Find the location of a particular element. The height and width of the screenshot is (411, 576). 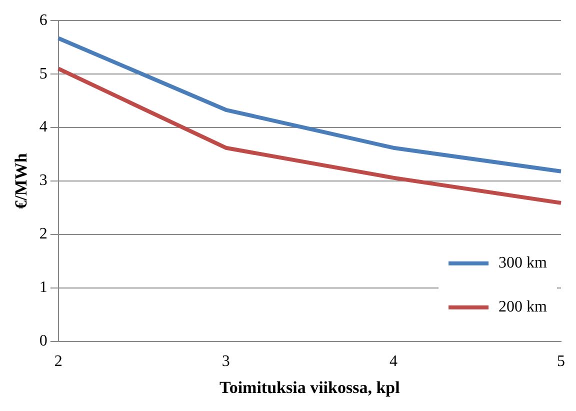

y-tick-label: 5 is located at coordinates (43, 73).